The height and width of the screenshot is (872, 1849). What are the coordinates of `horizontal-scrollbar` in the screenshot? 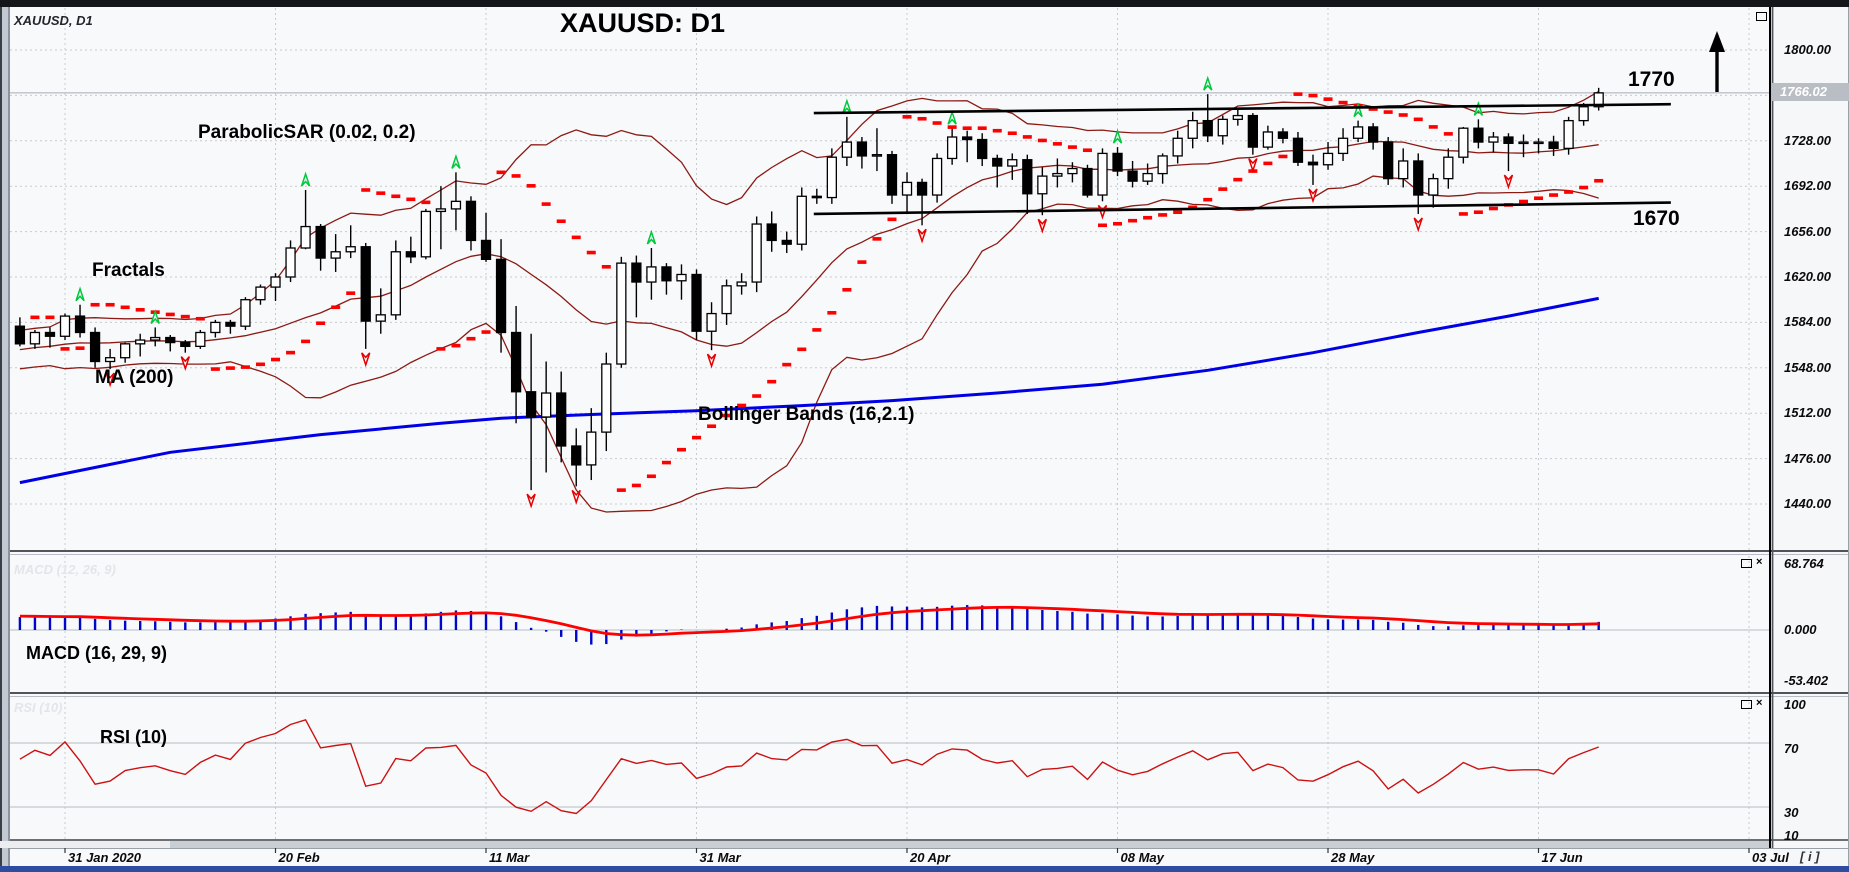 It's located at (884, 844).